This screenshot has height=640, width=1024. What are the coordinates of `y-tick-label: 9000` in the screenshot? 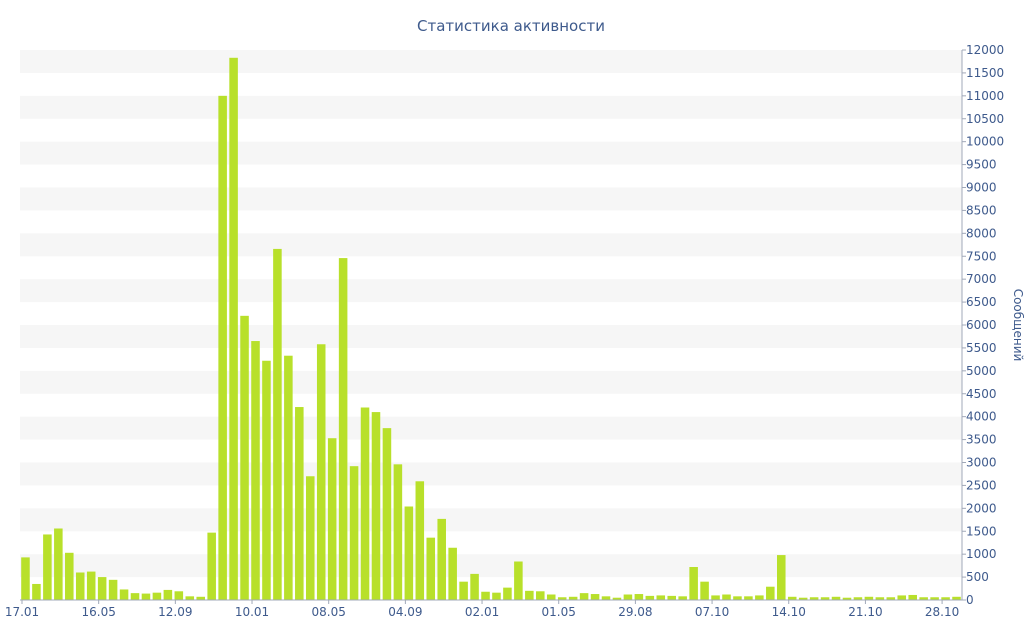 It's located at (981, 188).